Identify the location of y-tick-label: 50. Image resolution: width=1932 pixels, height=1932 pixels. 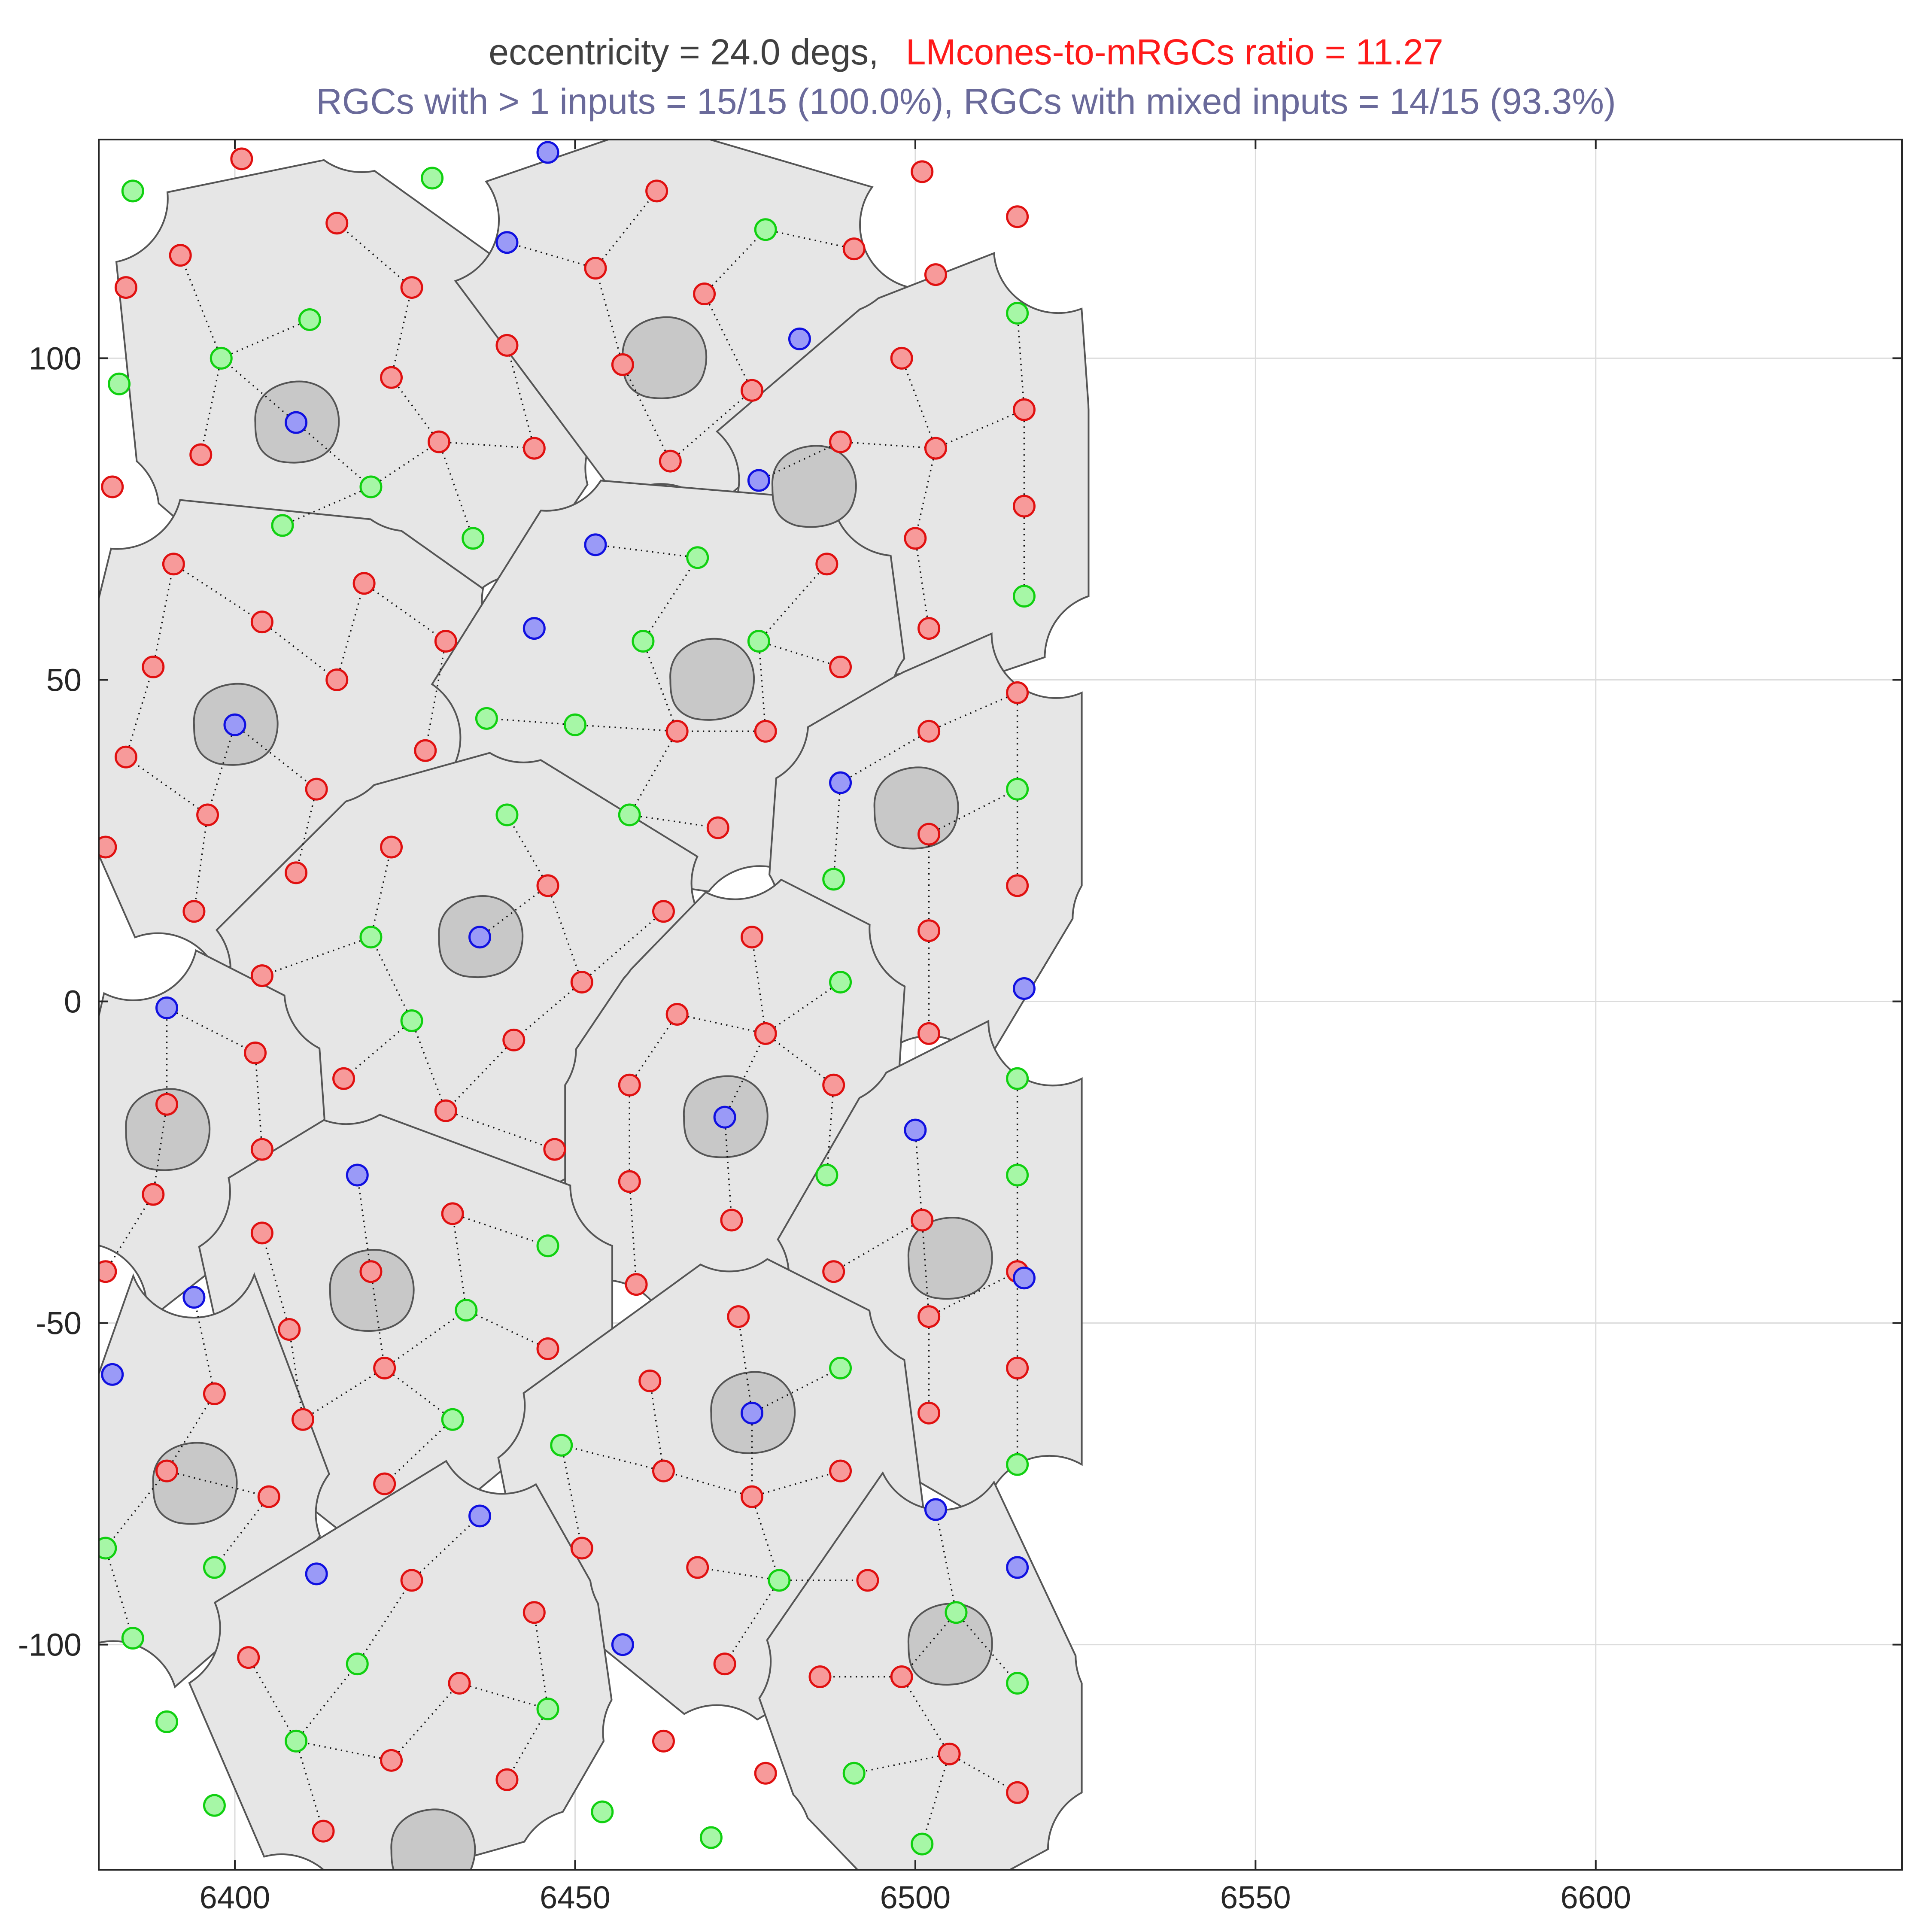
(64, 680).